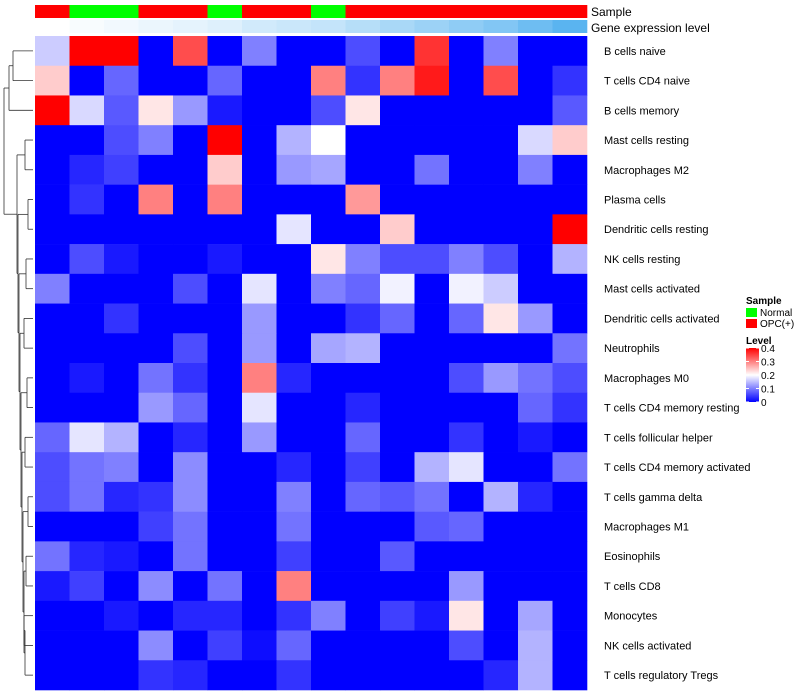  What do you see at coordinates (611, 12) in the screenshot?
I see `annotation-label-sample: Sample` at bounding box center [611, 12].